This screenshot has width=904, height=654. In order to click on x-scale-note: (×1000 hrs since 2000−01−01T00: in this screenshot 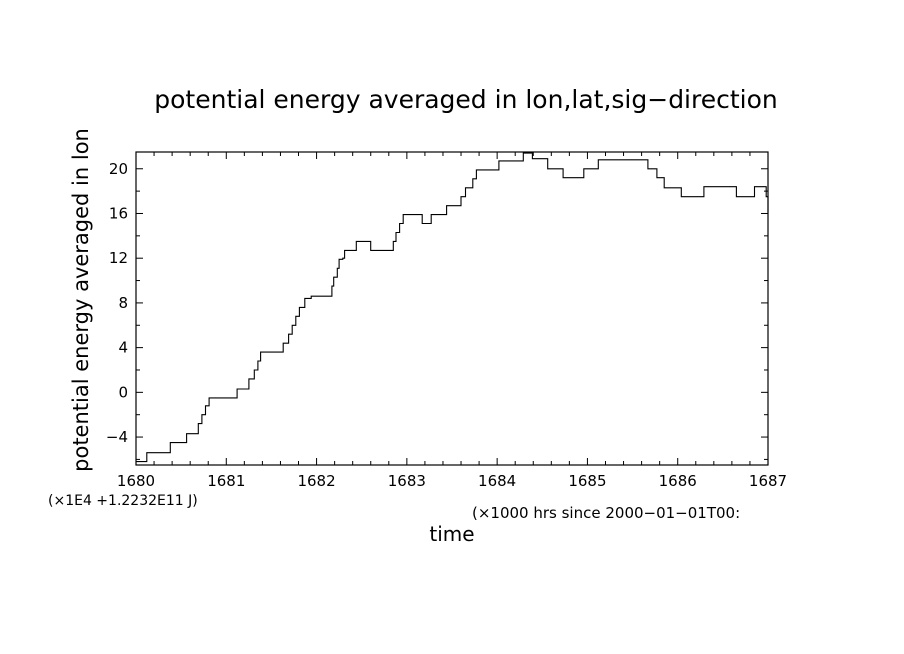, I will do `click(606, 513)`.